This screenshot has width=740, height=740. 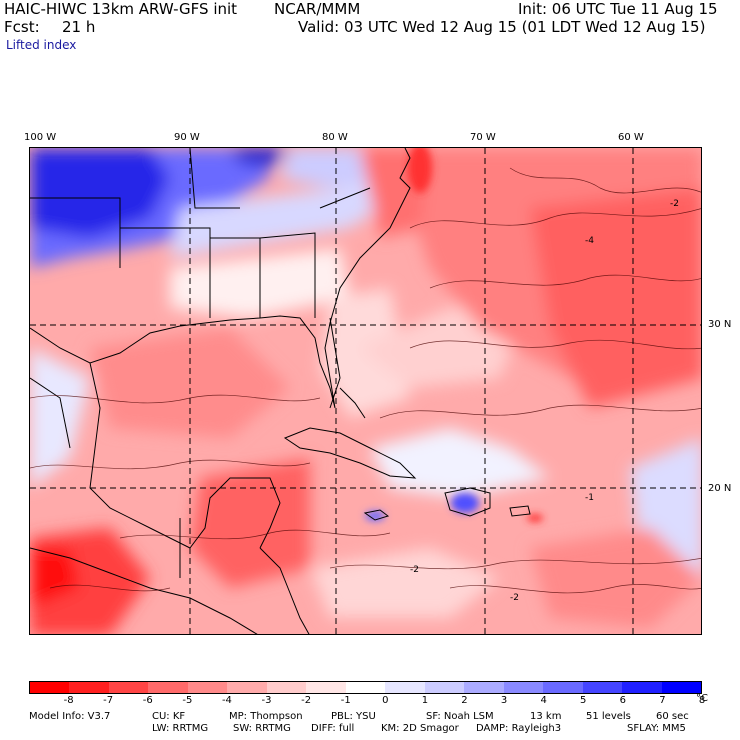 What do you see at coordinates (460, 716) in the screenshot?
I see `surface-scheme: SF: Noah LSM` at bounding box center [460, 716].